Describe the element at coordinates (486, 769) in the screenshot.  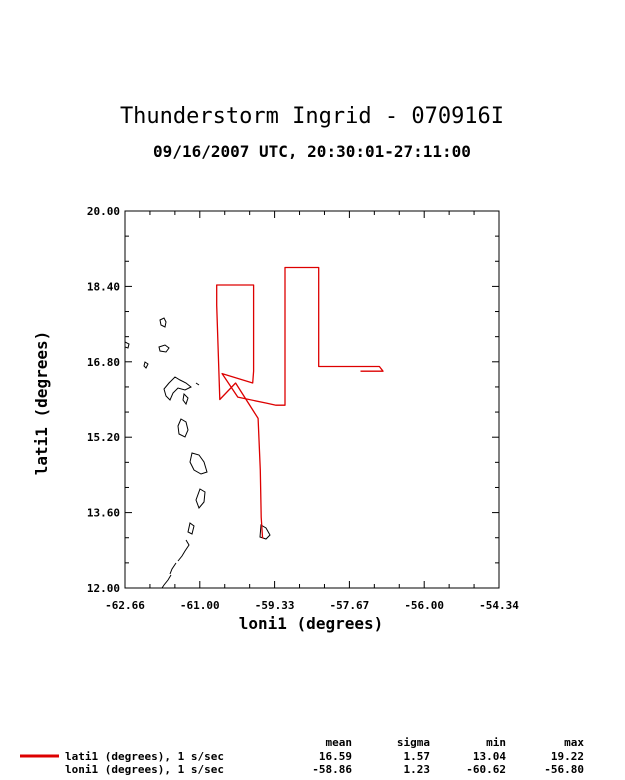
I see `stats-value-loni1-min: -60.62` at that location.